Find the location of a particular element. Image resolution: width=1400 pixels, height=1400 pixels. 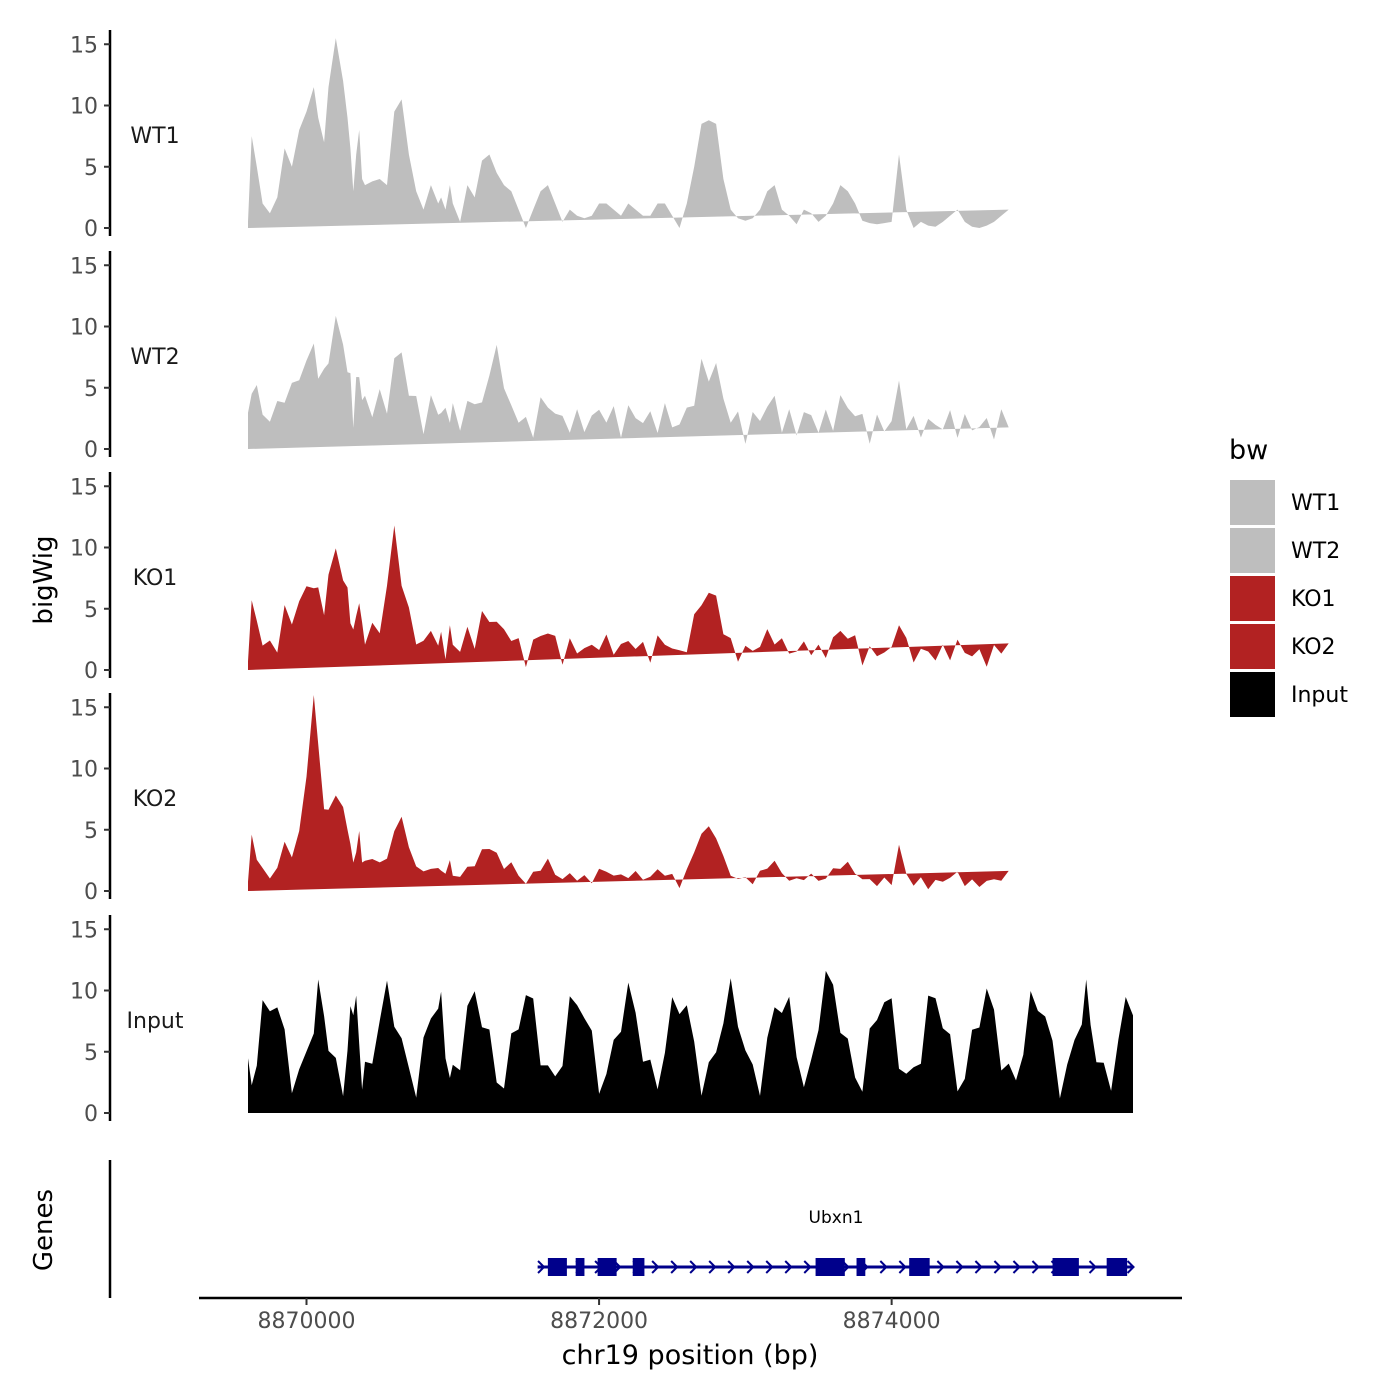

track-label-ko2: KO2 is located at coordinates (155, 799).